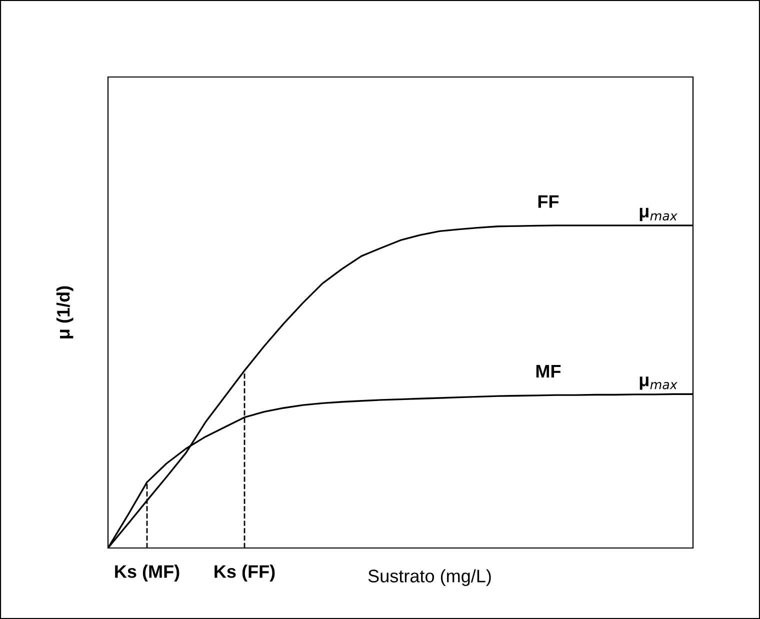  I want to click on x-tick-label: Ks (FF), so click(244, 573).